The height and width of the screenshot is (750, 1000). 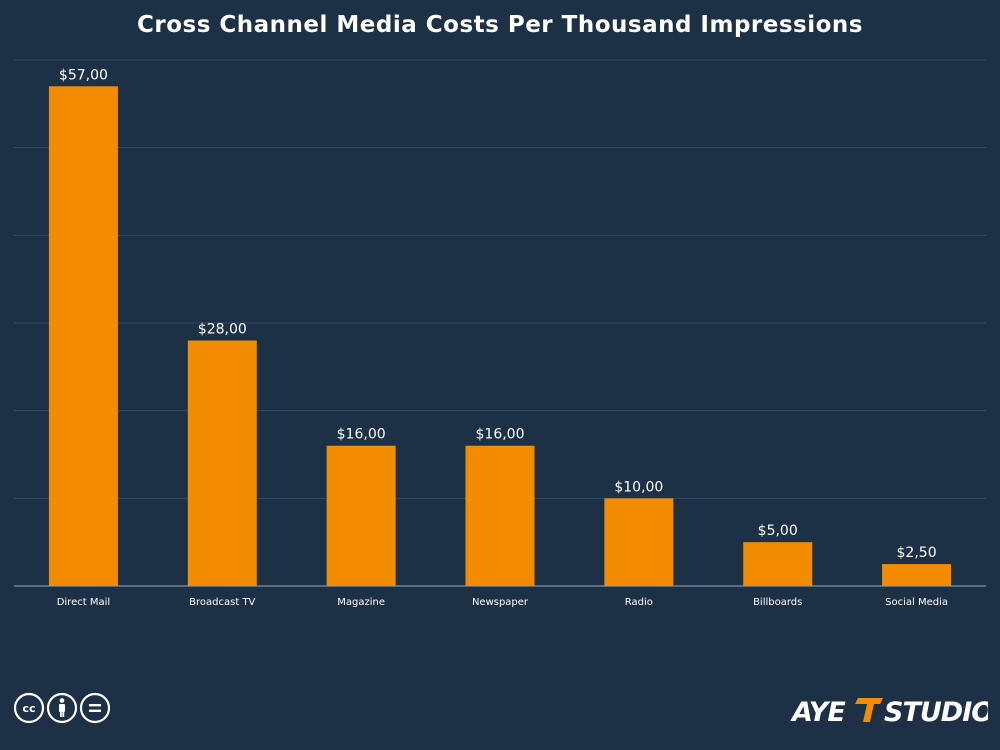 What do you see at coordinates (916, 602) in the screenshot?
I see `category-label: Social Media` at bounding box center [916, 602].